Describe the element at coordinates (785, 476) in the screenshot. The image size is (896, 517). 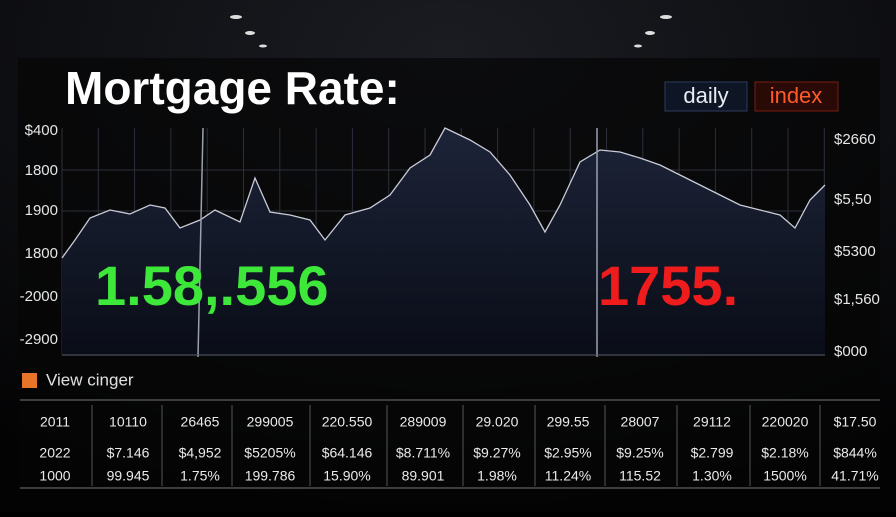
I see `table-cell: 1500%` at that location.